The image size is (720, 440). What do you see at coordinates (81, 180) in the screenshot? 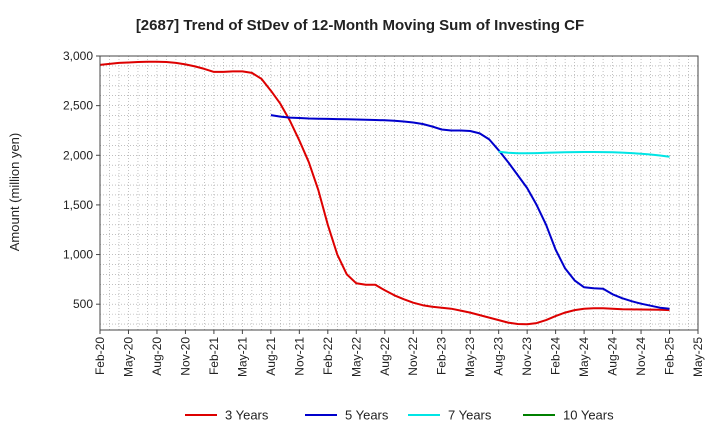
I see `y-axis-ticks: 500 1,000 1,500 2,000 2,500 3,000` at bounding box center [81, 180].